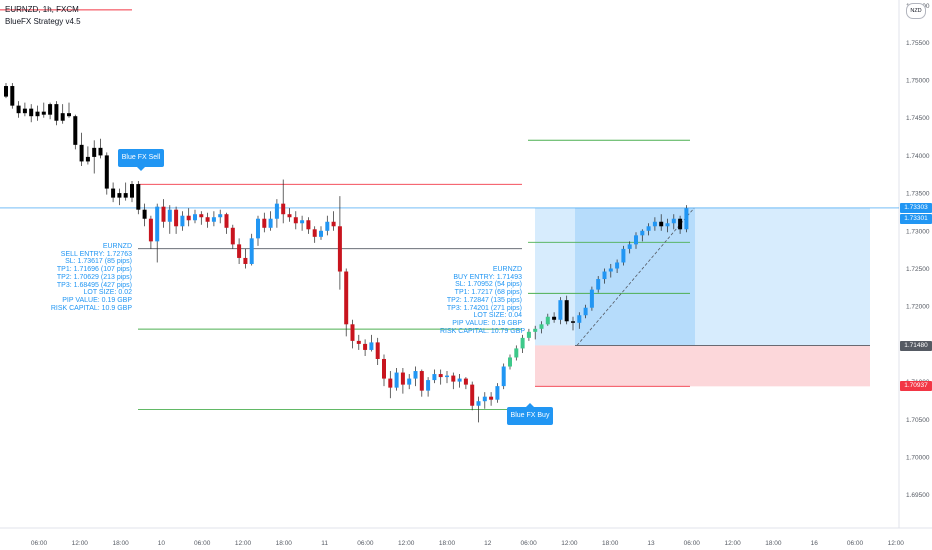  I want to click on buy-info-line: TP3: 1.74201 (271 pips), so click(484, 308).